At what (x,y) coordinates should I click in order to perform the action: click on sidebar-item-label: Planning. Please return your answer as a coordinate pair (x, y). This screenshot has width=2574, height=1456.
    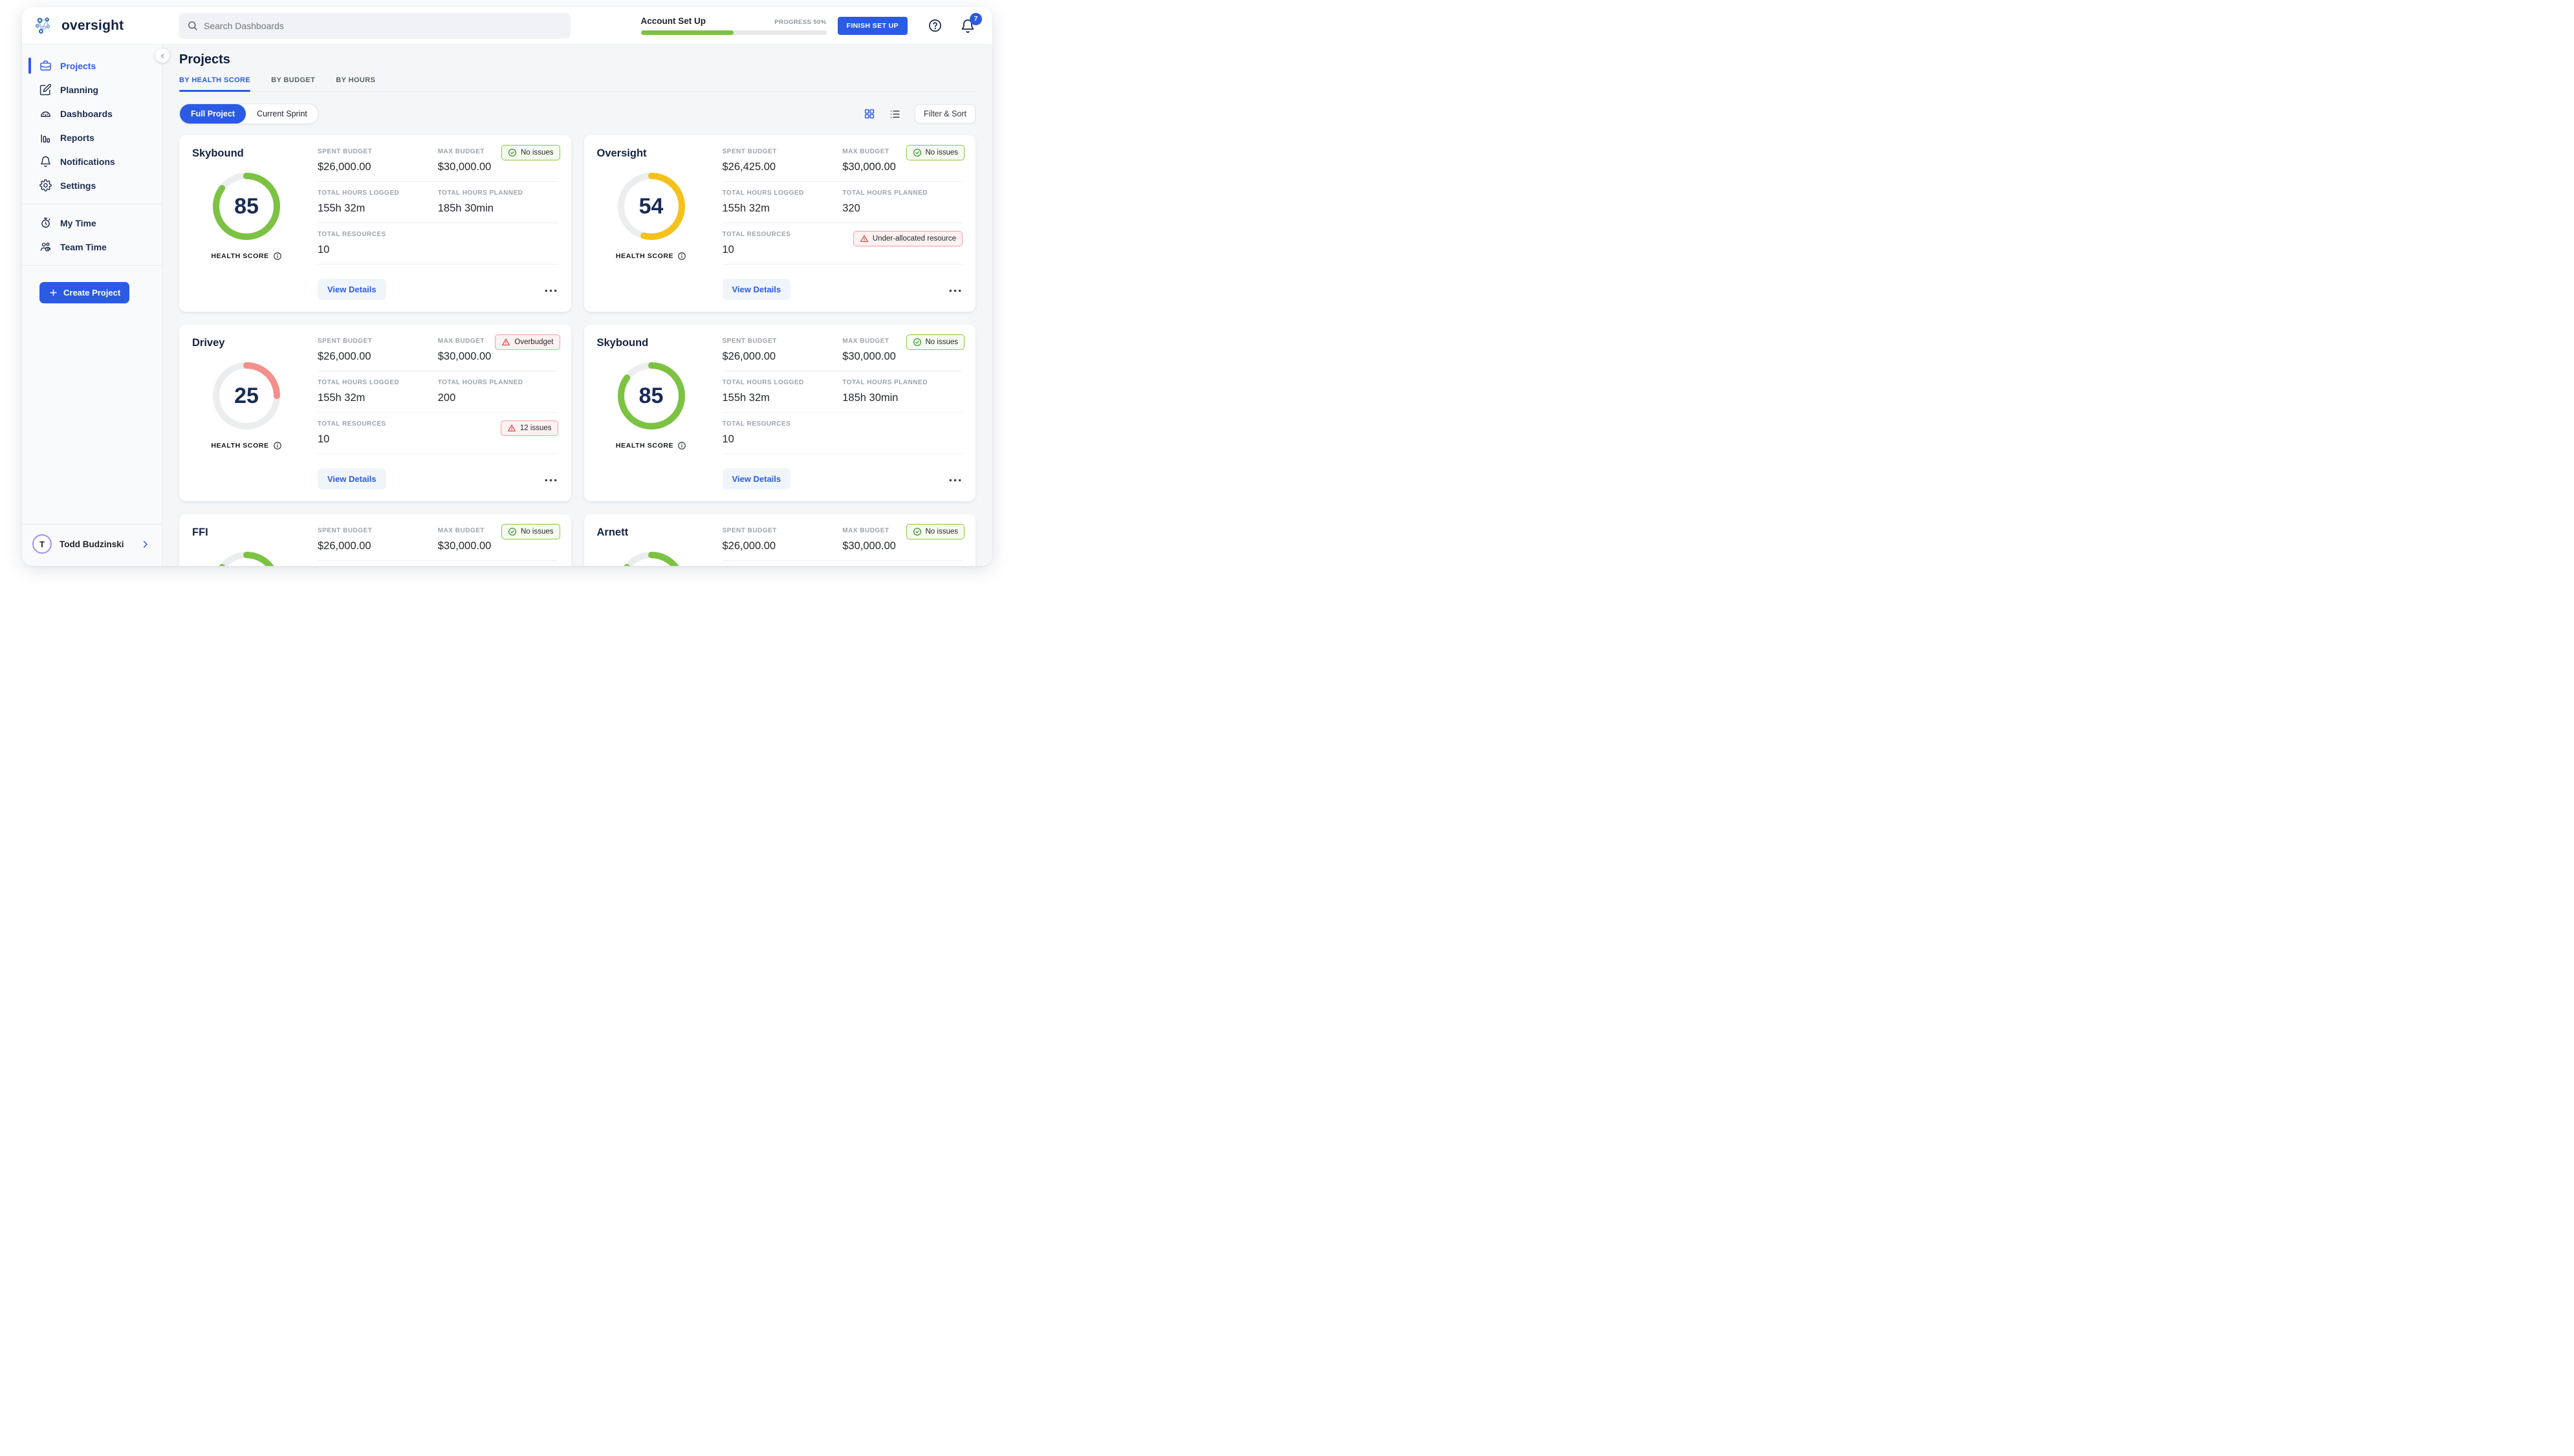
    Looking at the image, I should click on (79, 90).